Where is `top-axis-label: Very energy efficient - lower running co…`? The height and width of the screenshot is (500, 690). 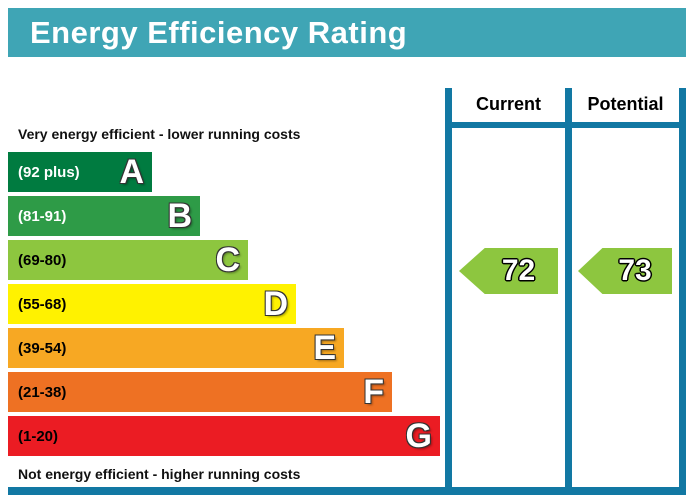 top-axis-label: Very energy efficient - lower running co… is located at coordinates (159, 134).